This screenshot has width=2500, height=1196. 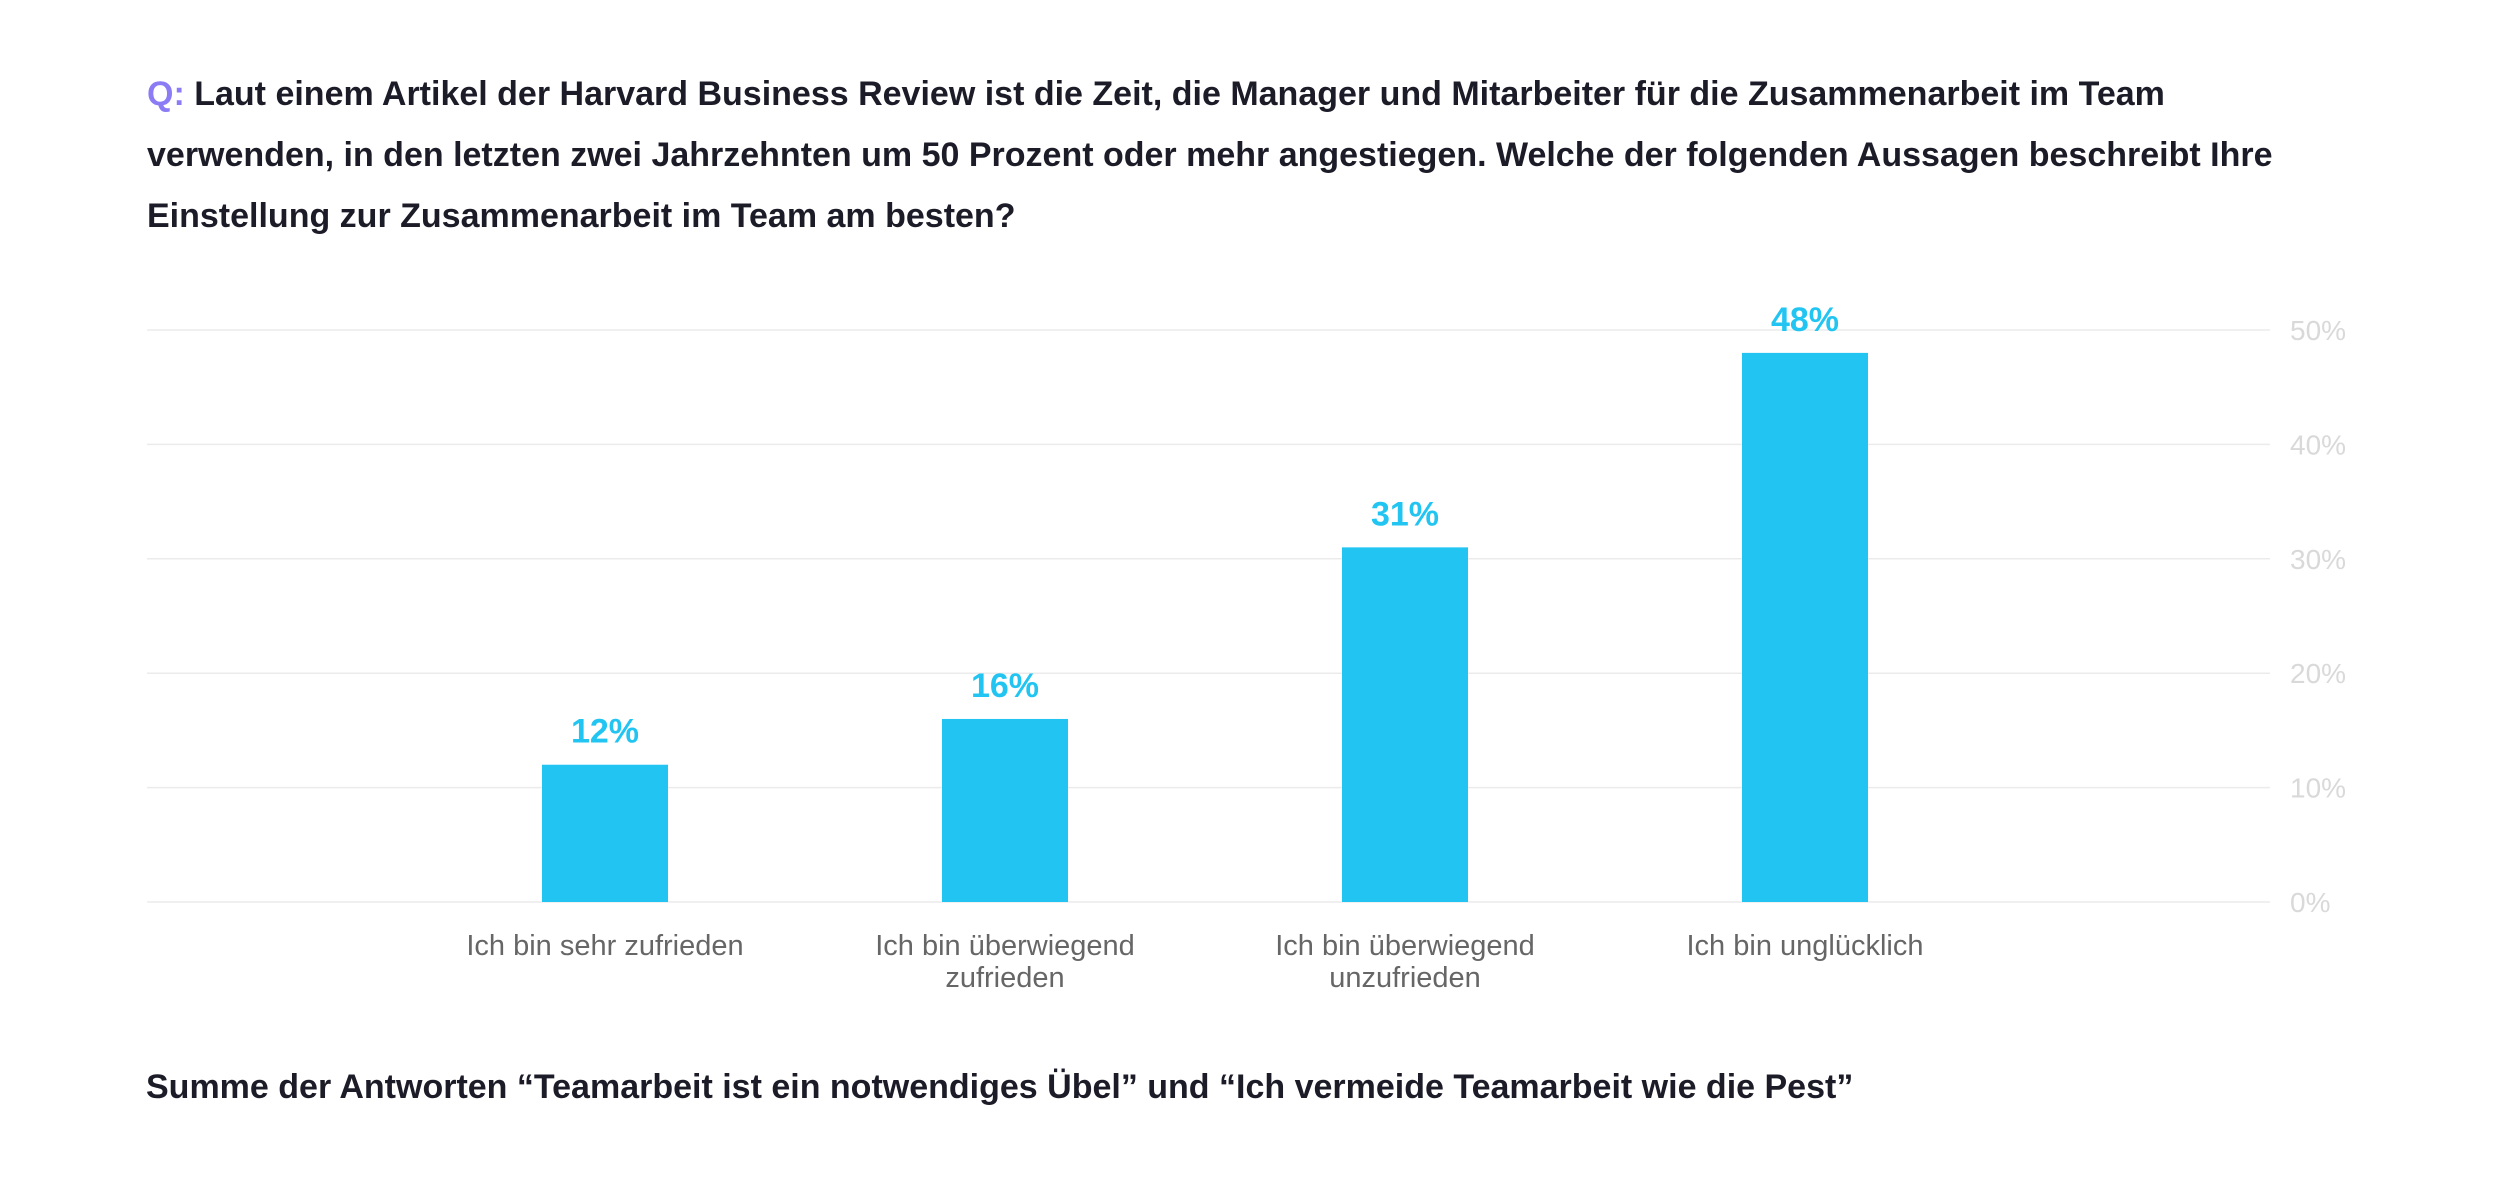 I want to click on data-label: 12%, so click(x=605, y=732).